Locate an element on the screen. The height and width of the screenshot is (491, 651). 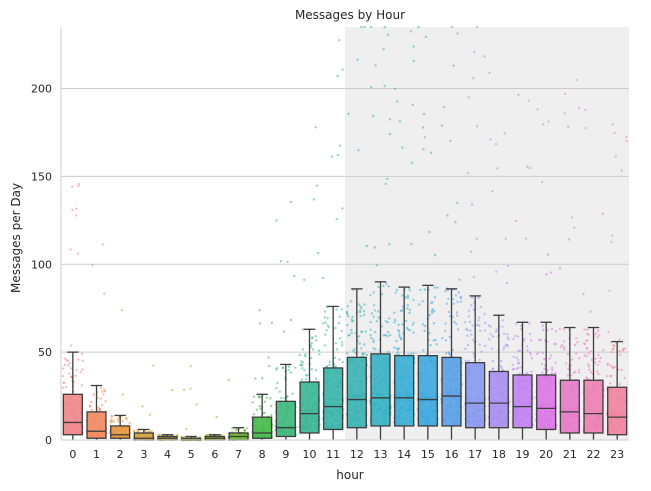
x-tick-label: 9 is located at coordinates (285, 454).